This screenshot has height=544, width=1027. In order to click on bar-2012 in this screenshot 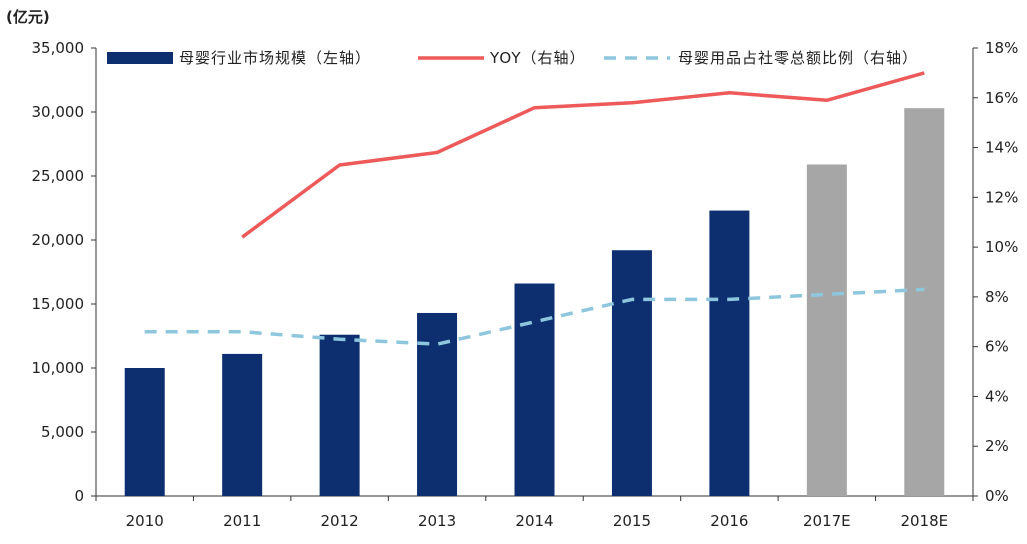, I will do `click(339, 415)`.